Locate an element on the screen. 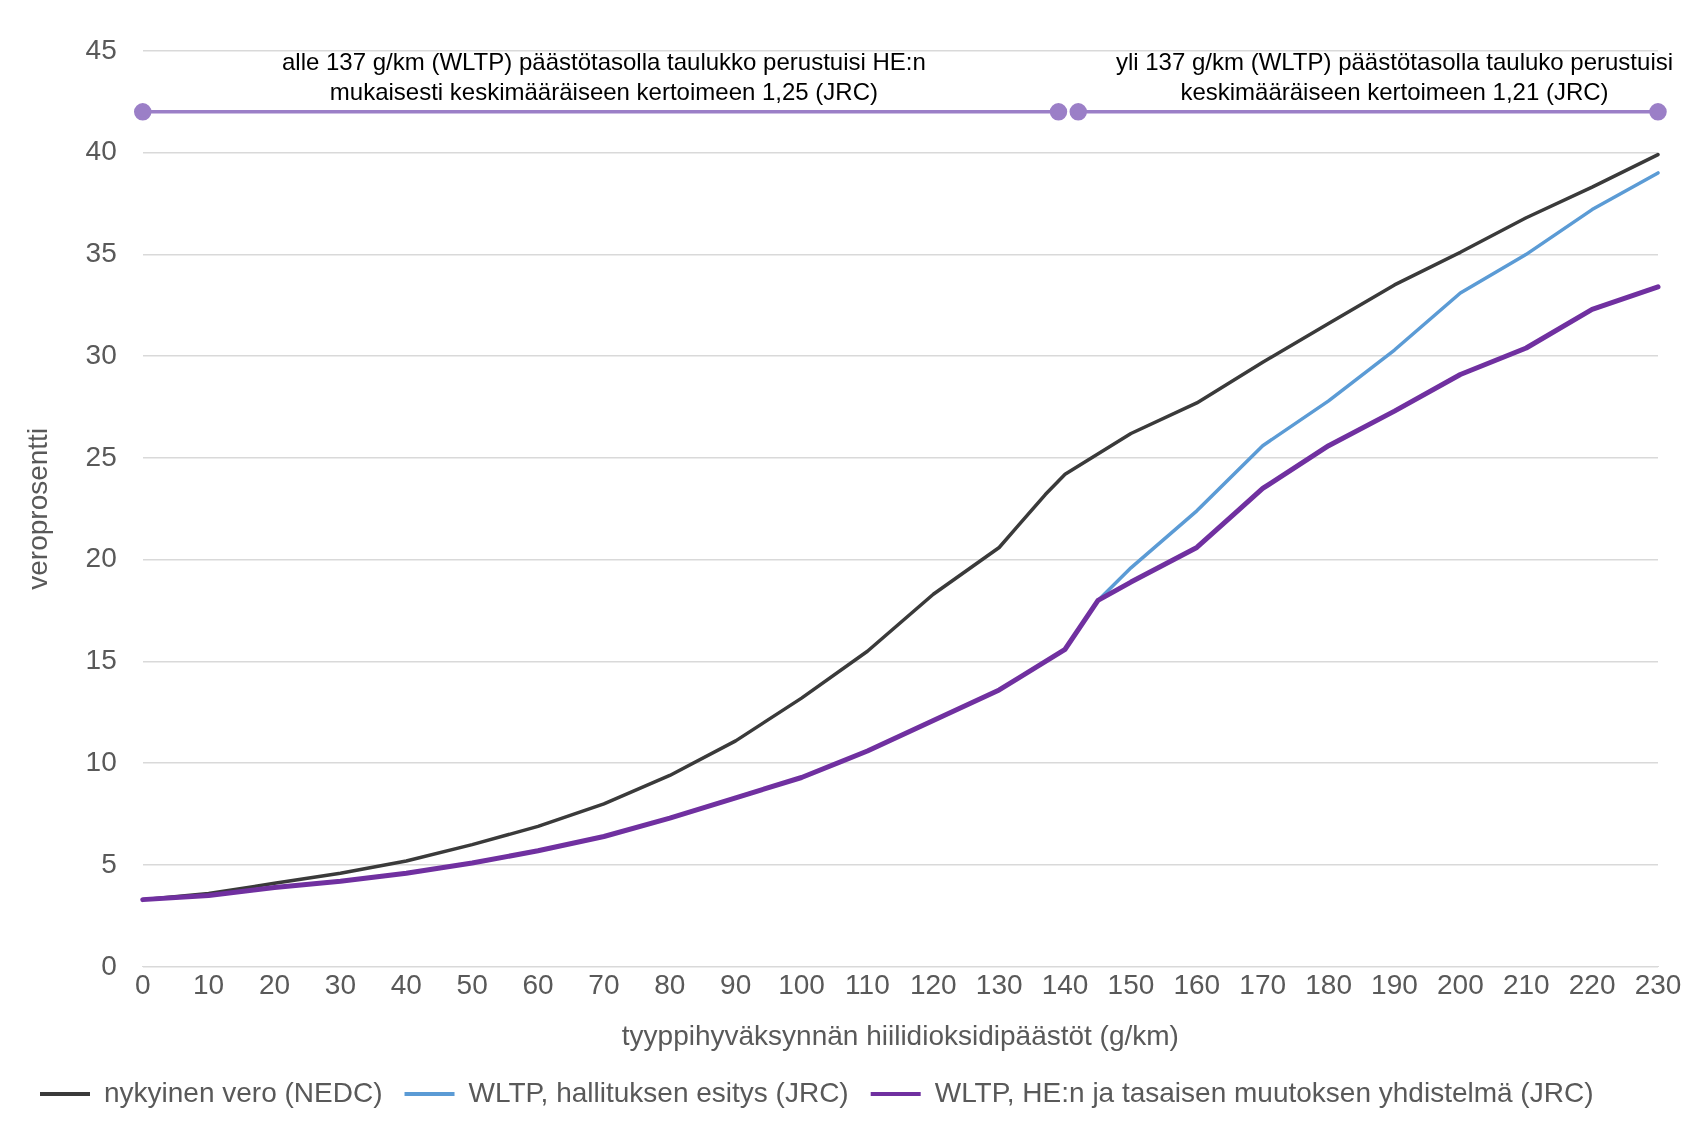  x-tick-label: 150 is located at coordinates (1131, 985).